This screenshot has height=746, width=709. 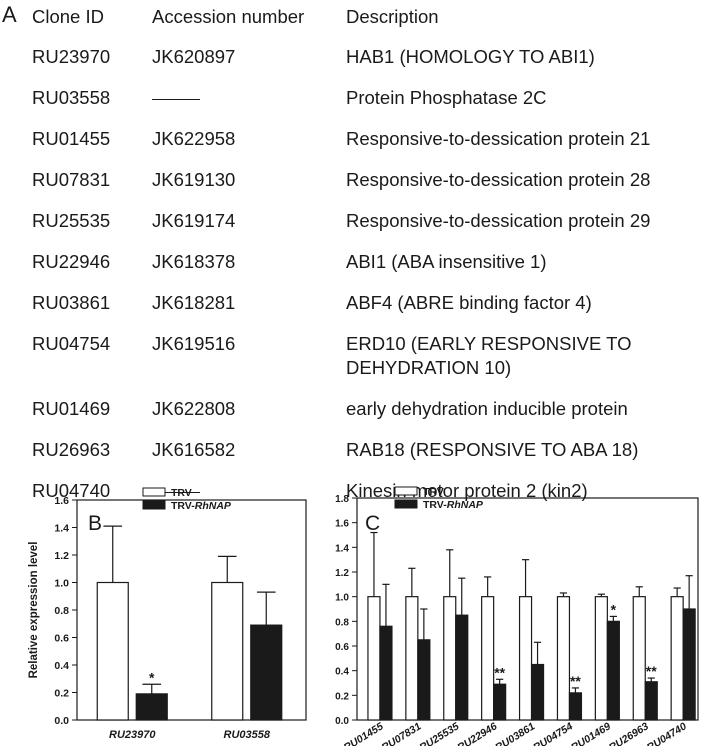 I want to click on panel-a-letter: A, so click(x=9, y=14).